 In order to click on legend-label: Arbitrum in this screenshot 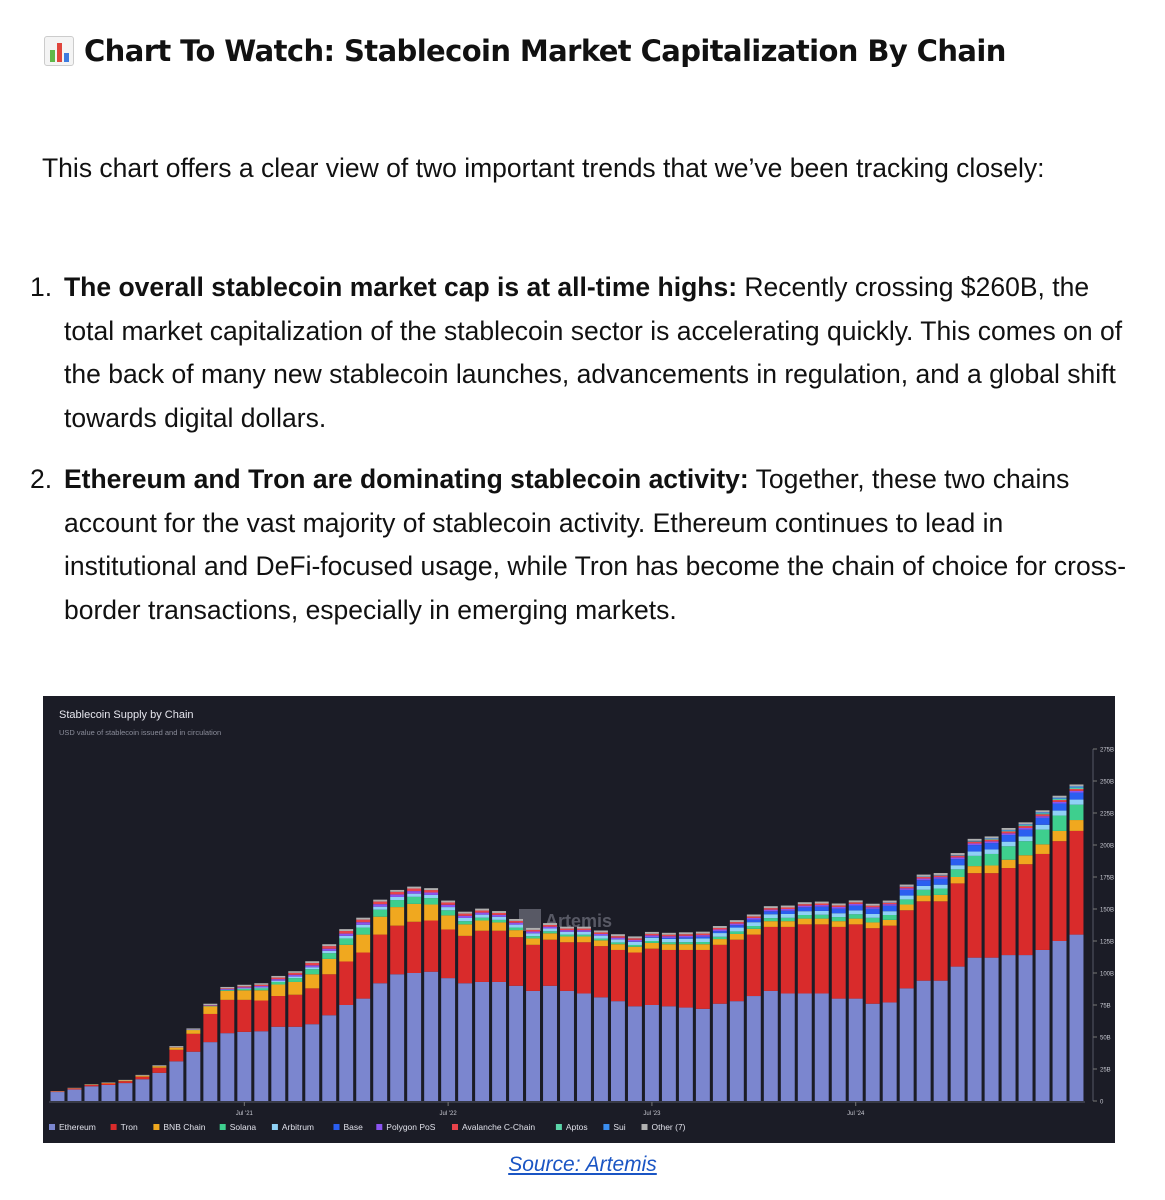, I will do `click(298, 1127)`.